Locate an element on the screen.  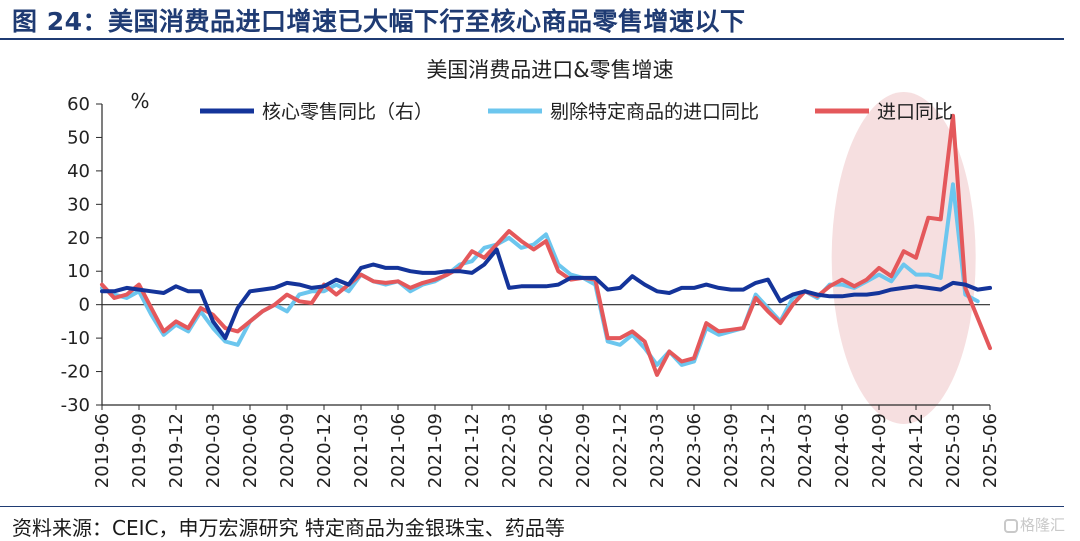
x-tick-label: 2023-09 is located at coordinates (731, 450).